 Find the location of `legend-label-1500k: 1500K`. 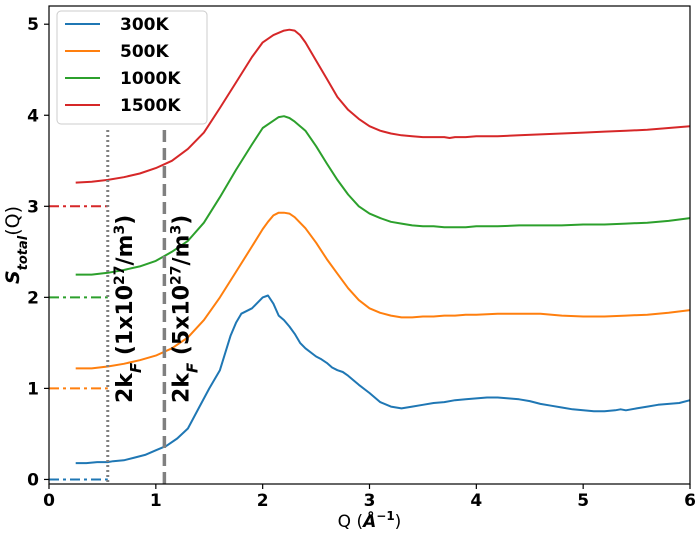

legend-label-1500k: 1500K is located at coordinates (150, 106).